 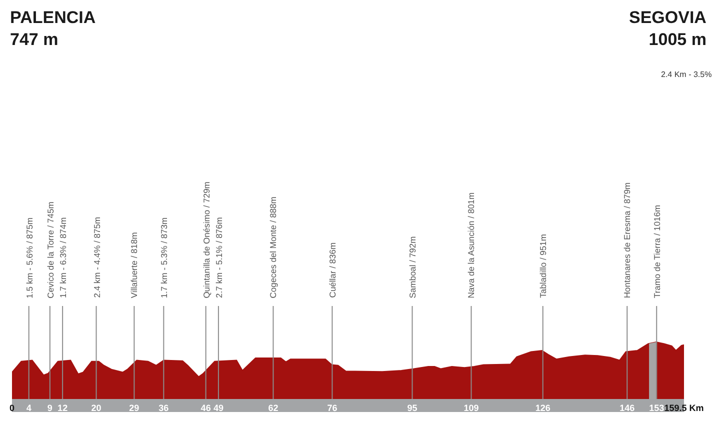 What do you see at coordinates (219, 257) in the screenshot?
I see `ref-line-label: 2.7 km - 5.1% / 876m` at bounding box center [219, 257].